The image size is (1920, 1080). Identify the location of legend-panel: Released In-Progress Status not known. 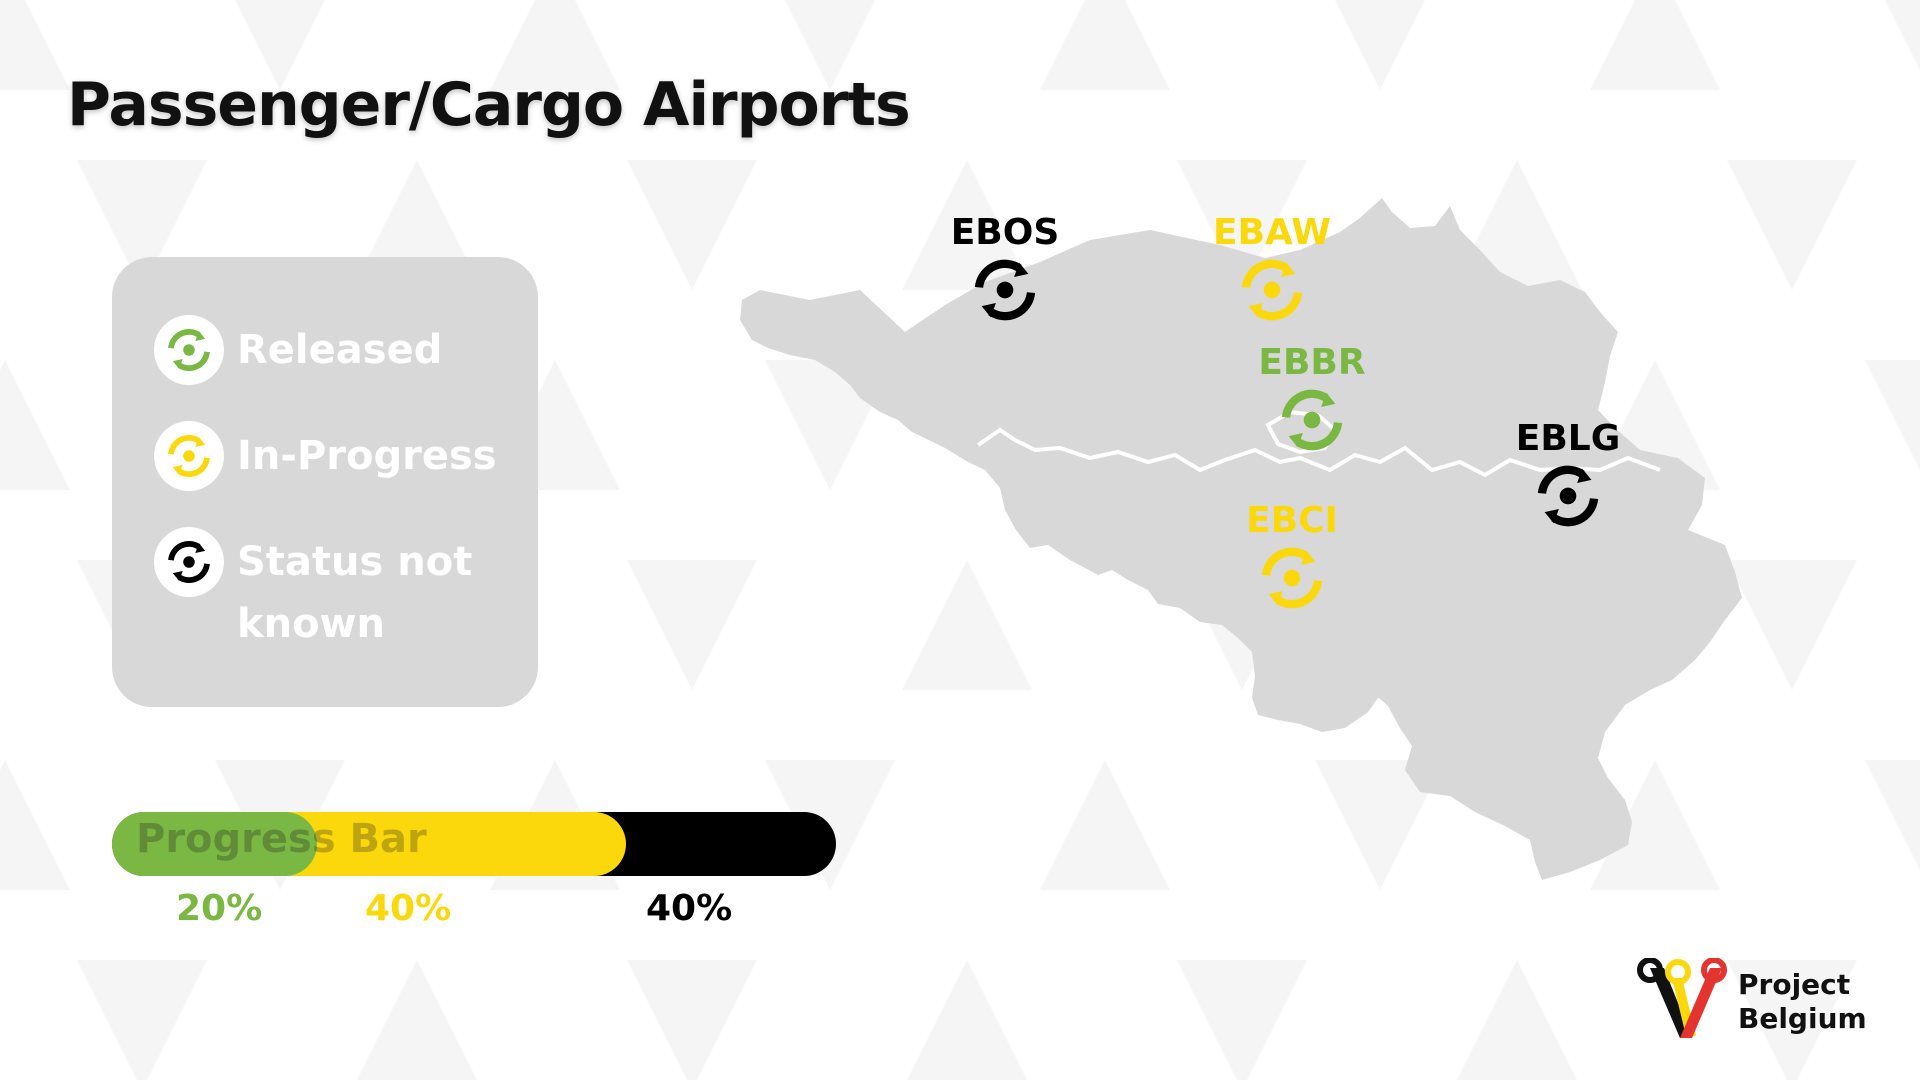
(325, 482).